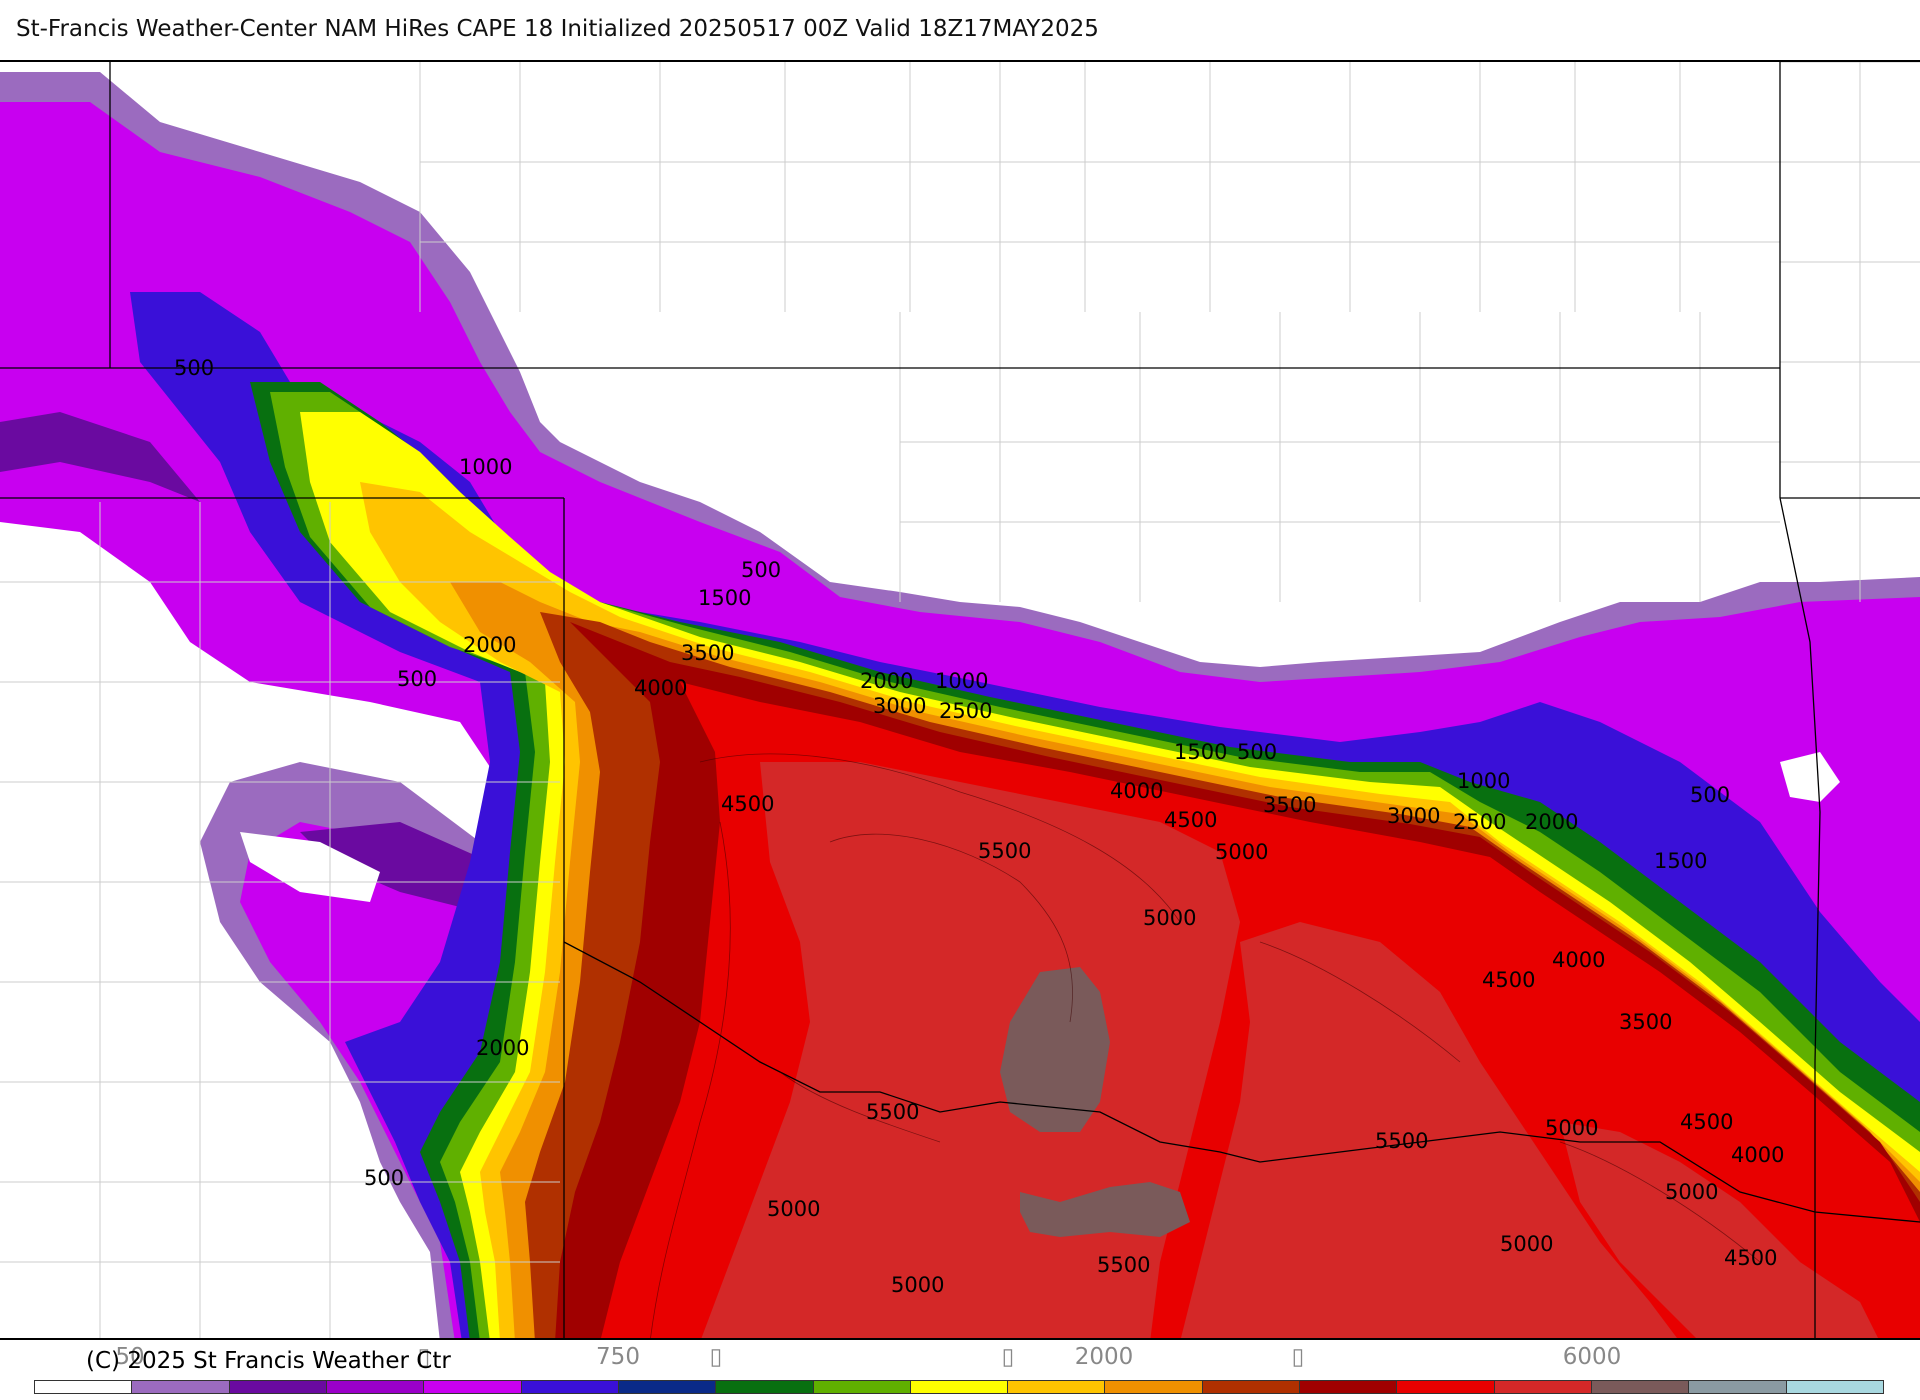 This screenshot has width=1920, height=1400. What do you see at coordinates (1104, 1357) in the screenshot?
I see `colorbar-tick-label: 2000` at bounding box center [1104, 1357].